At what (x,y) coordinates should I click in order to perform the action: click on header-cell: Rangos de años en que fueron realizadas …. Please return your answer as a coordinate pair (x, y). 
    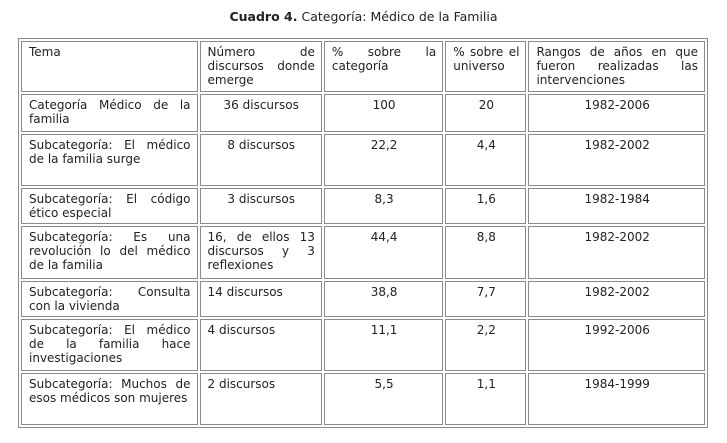
    Looking at the image, I should click on (616, 67).